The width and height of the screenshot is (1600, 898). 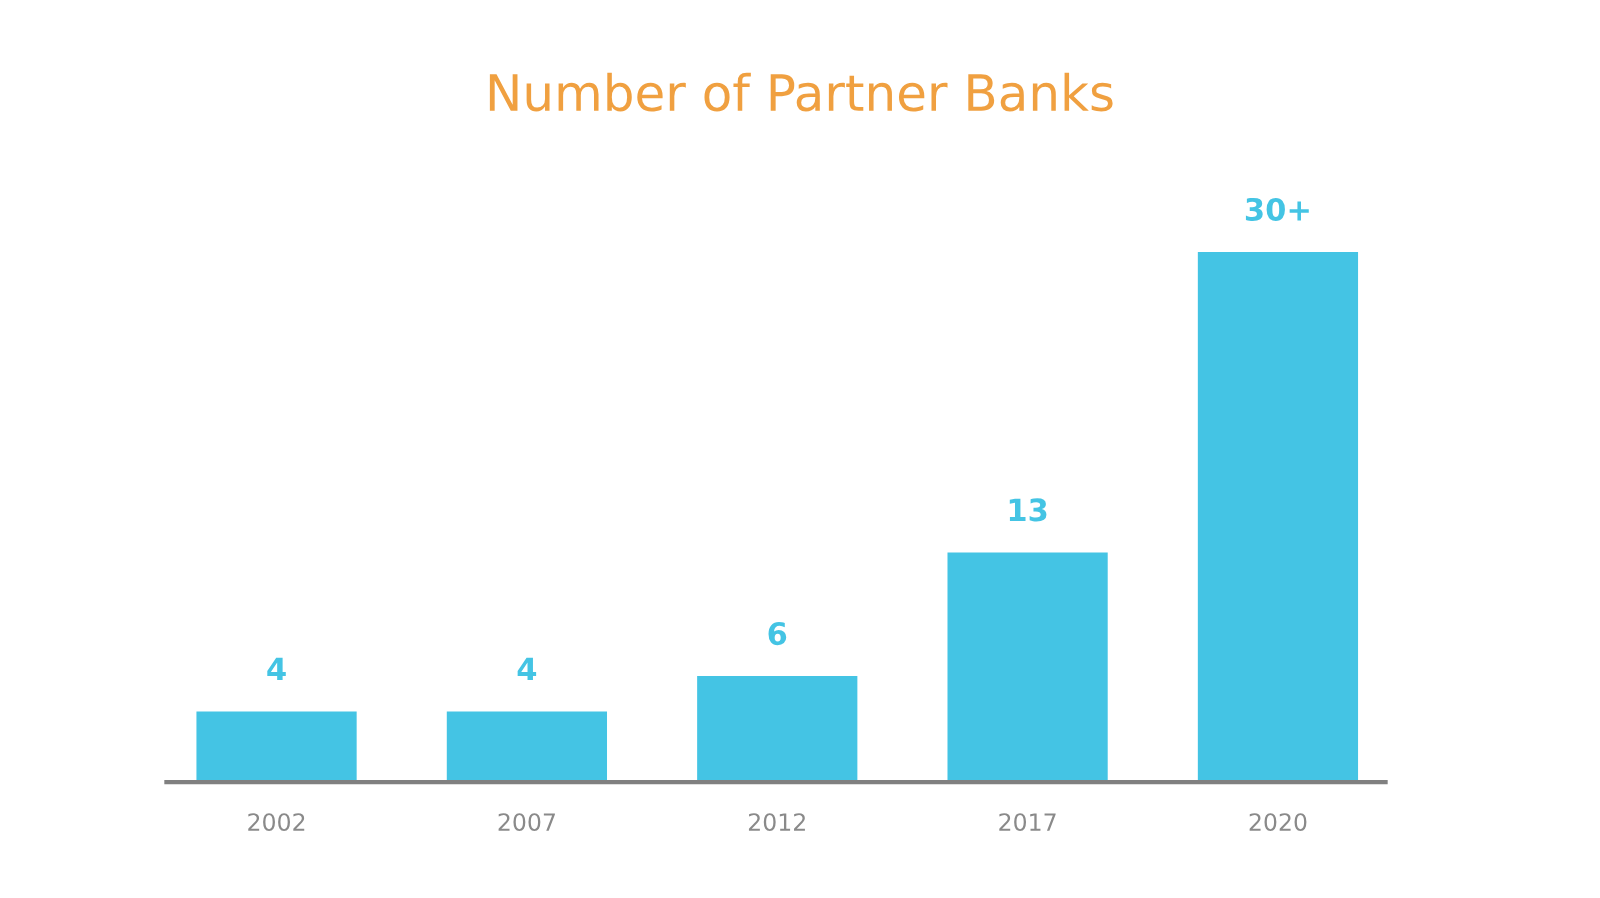 What do you see at coordinates (1027, 822) in the screenshot?
I see `x-tick-label: 2017` at bounding box center [1027, 822].